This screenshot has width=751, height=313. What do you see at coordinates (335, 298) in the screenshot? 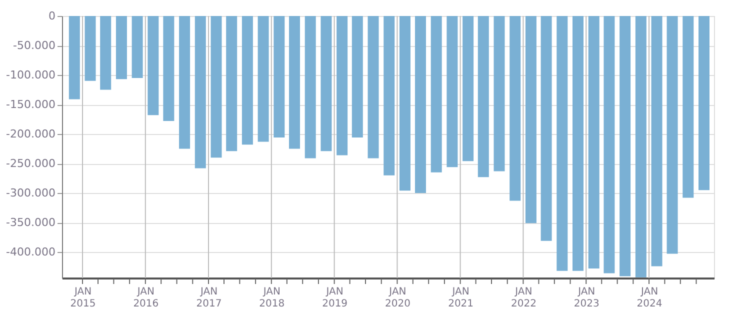
I see `x-tick-label: JAN 2019` at bounding box center [335, 298].